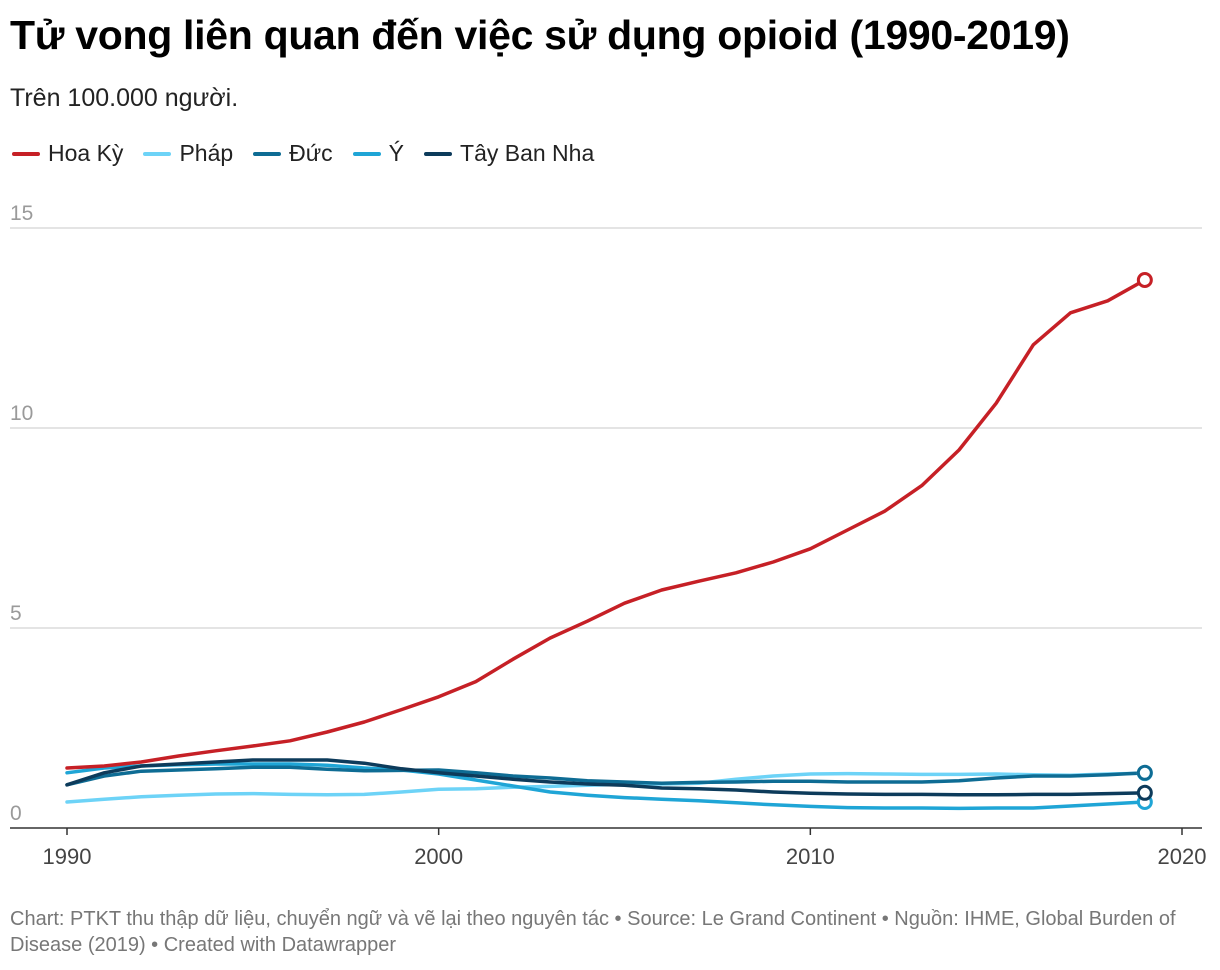 The height and width of the screenshot is (970, 1220). I want to click on x-tick-label-2010: 2010, so click(810, 856).